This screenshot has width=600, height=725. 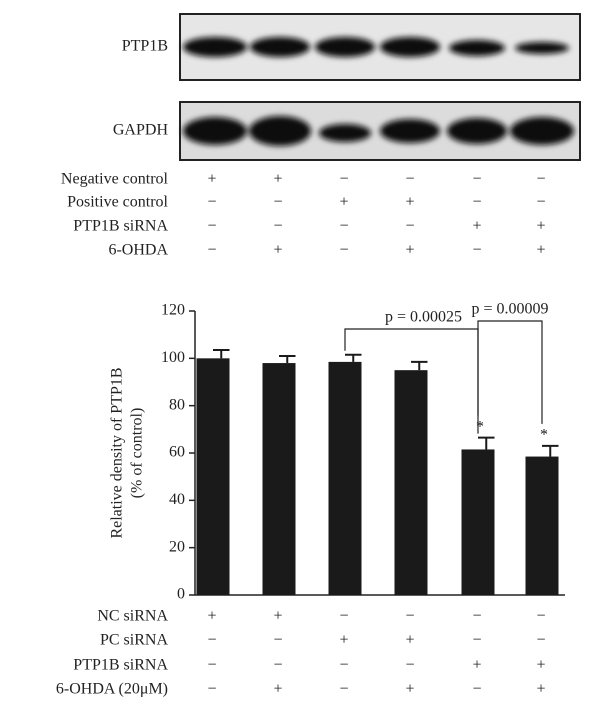 I want to click on blot-bands, so click(x=378, y=91).